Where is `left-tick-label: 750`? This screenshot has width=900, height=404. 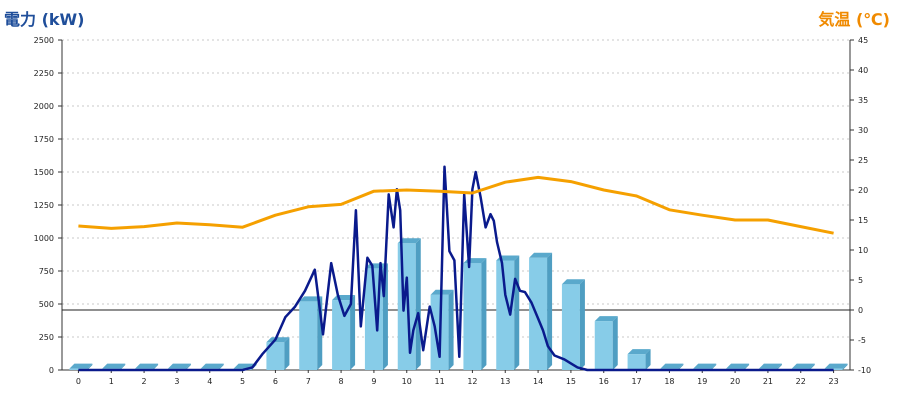 left-tick-label: 750 is located at coordinates (46, 271).